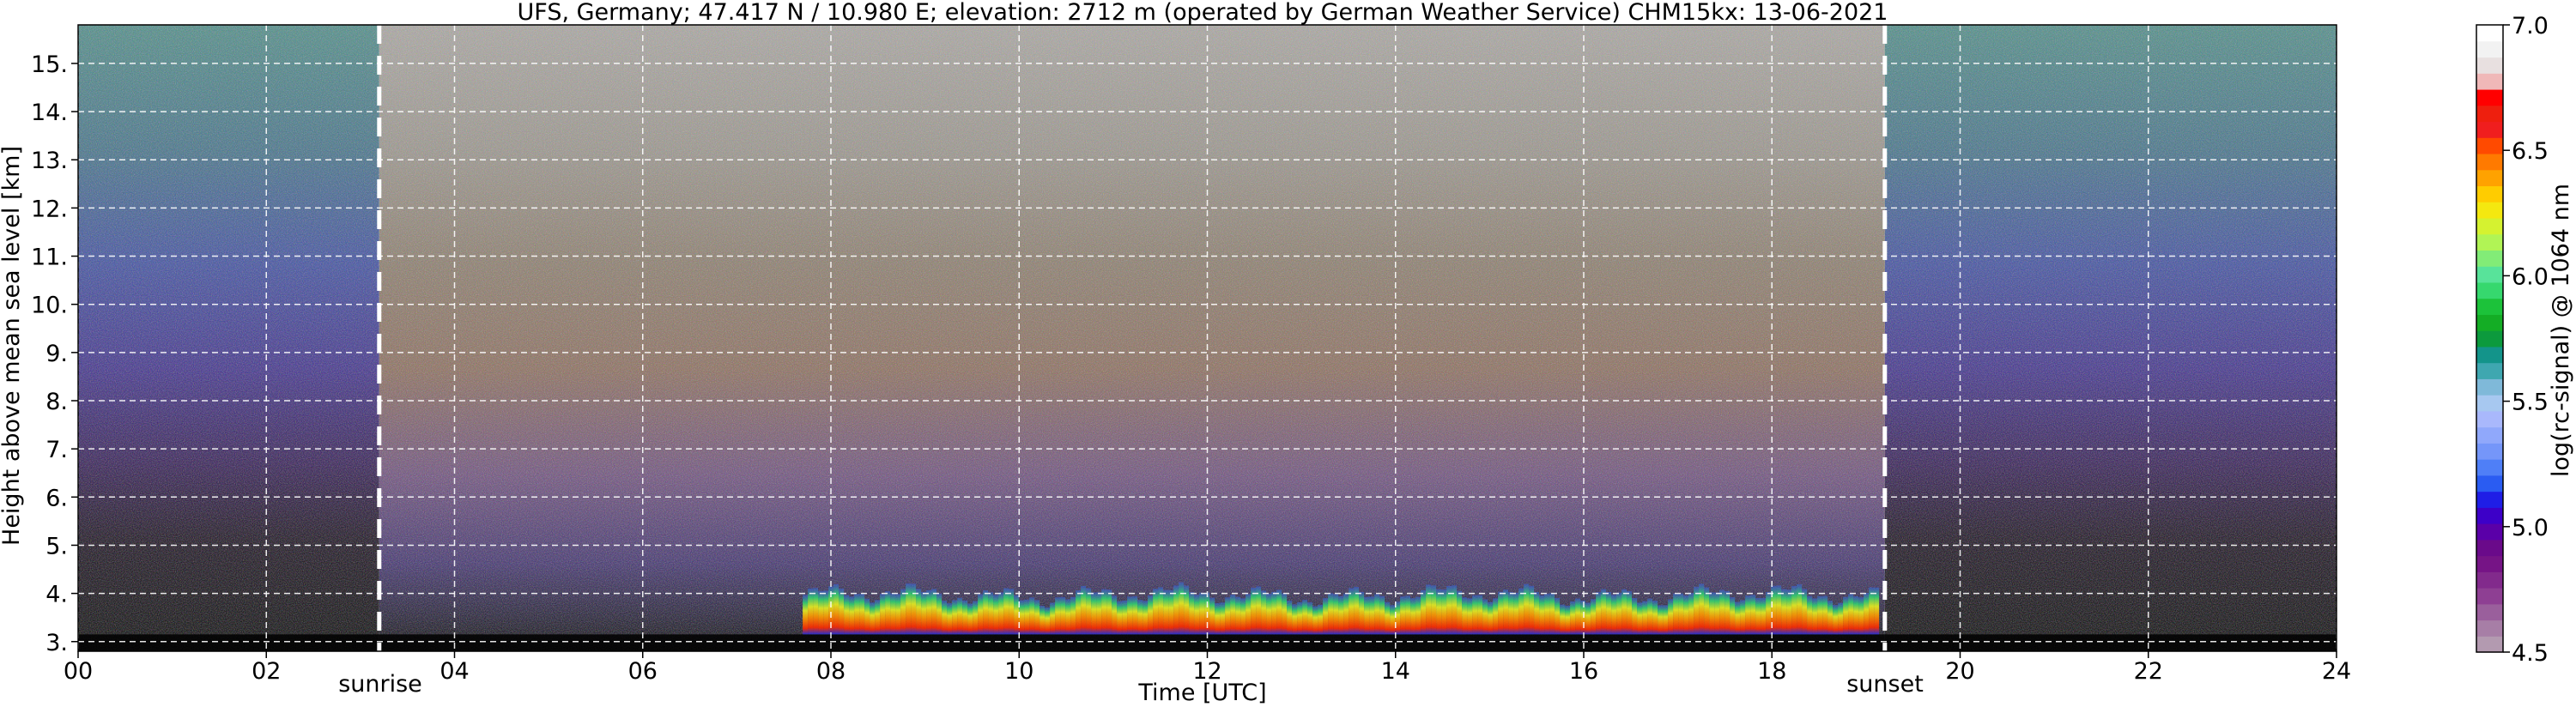 This screenshot has width=2576, height=707. Describe the element at coordinates (56, 450) in the screenshot. I see `y-tick-label: 7.` at that location.